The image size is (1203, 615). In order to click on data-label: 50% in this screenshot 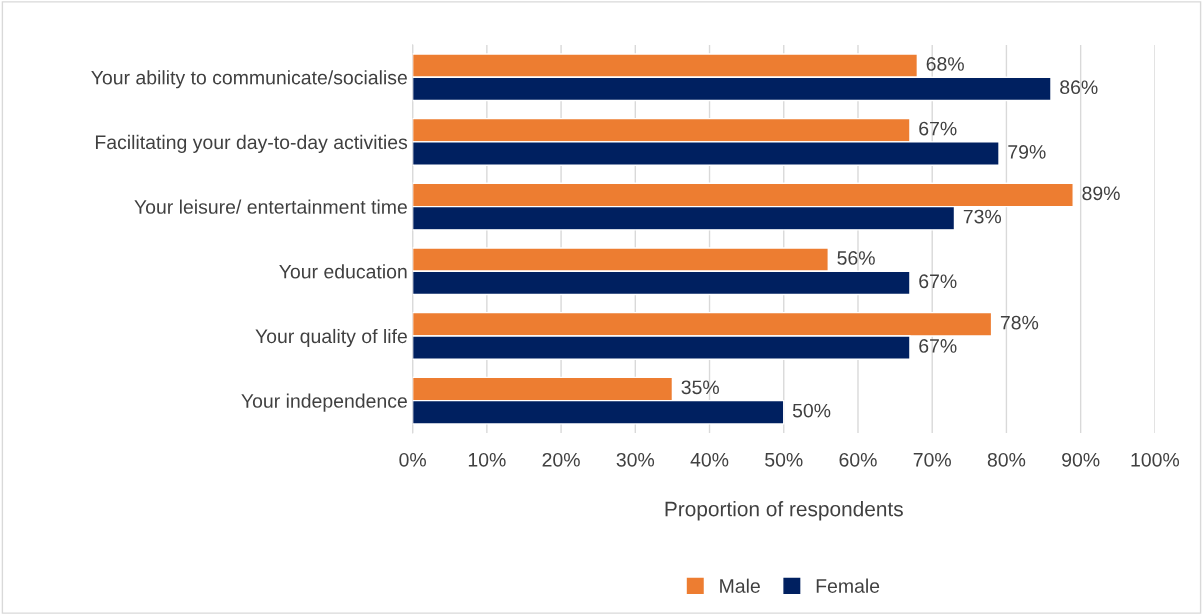, I will do `click(811, 410)`.